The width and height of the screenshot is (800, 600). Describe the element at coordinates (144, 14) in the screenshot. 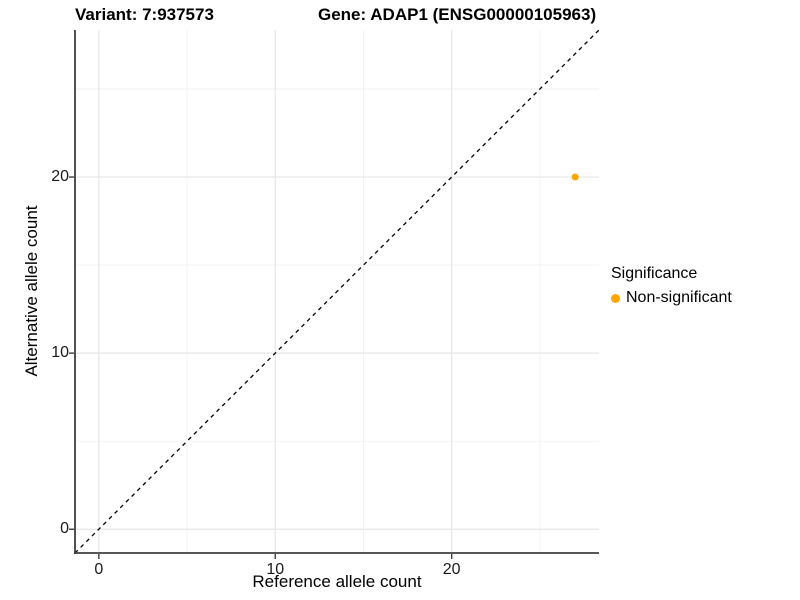

I see `variant-title: Variant: 7:937573` at that location.